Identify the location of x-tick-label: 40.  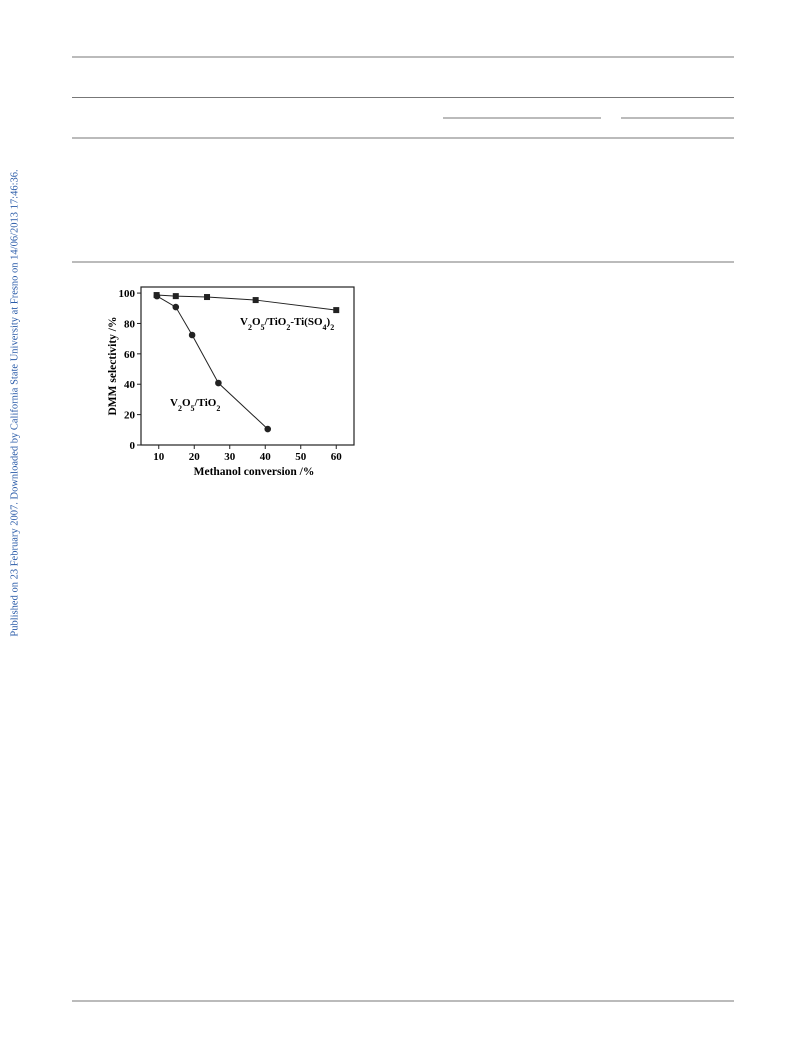
(266, 457).